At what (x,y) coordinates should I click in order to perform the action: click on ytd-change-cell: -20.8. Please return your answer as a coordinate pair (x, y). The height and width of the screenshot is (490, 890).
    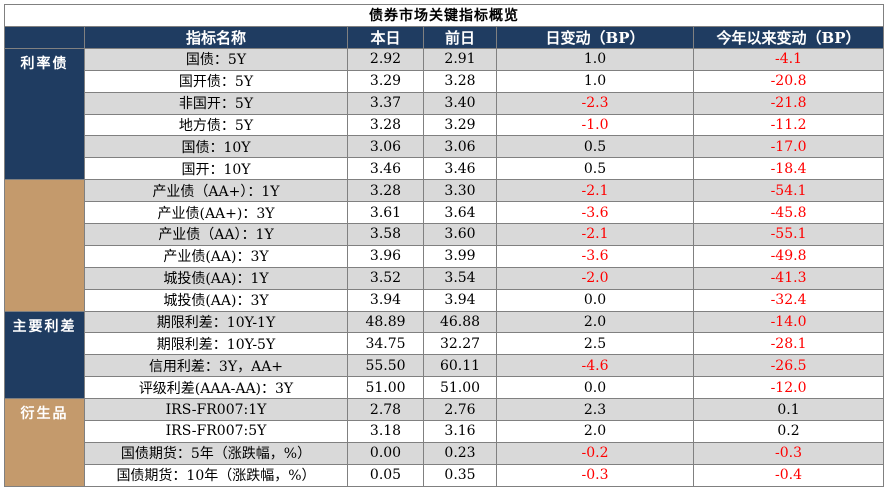
    Looking at the image, I should click on (788, 81).